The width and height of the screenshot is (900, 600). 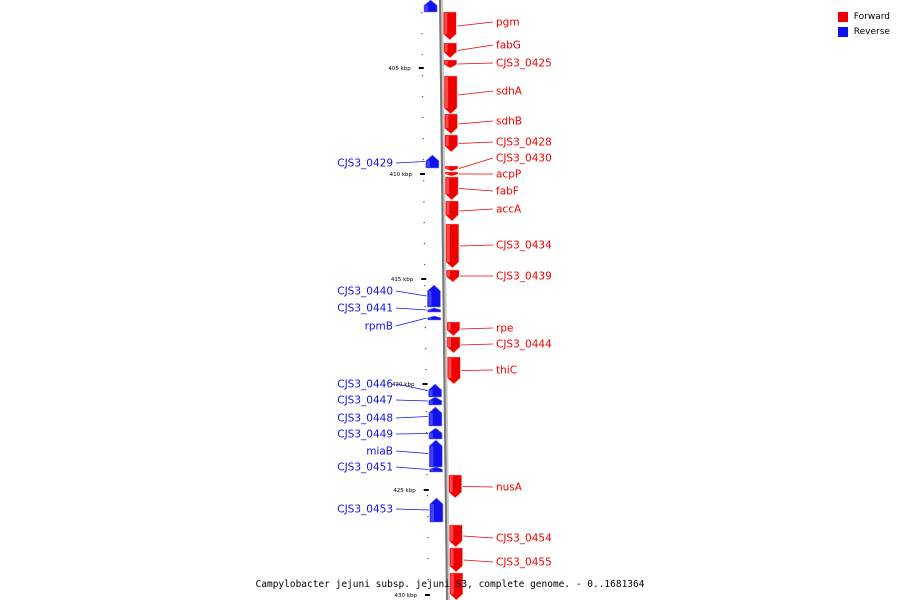 I want to click on gene-cjs3-0440-shade, so click(x=430, y=298).